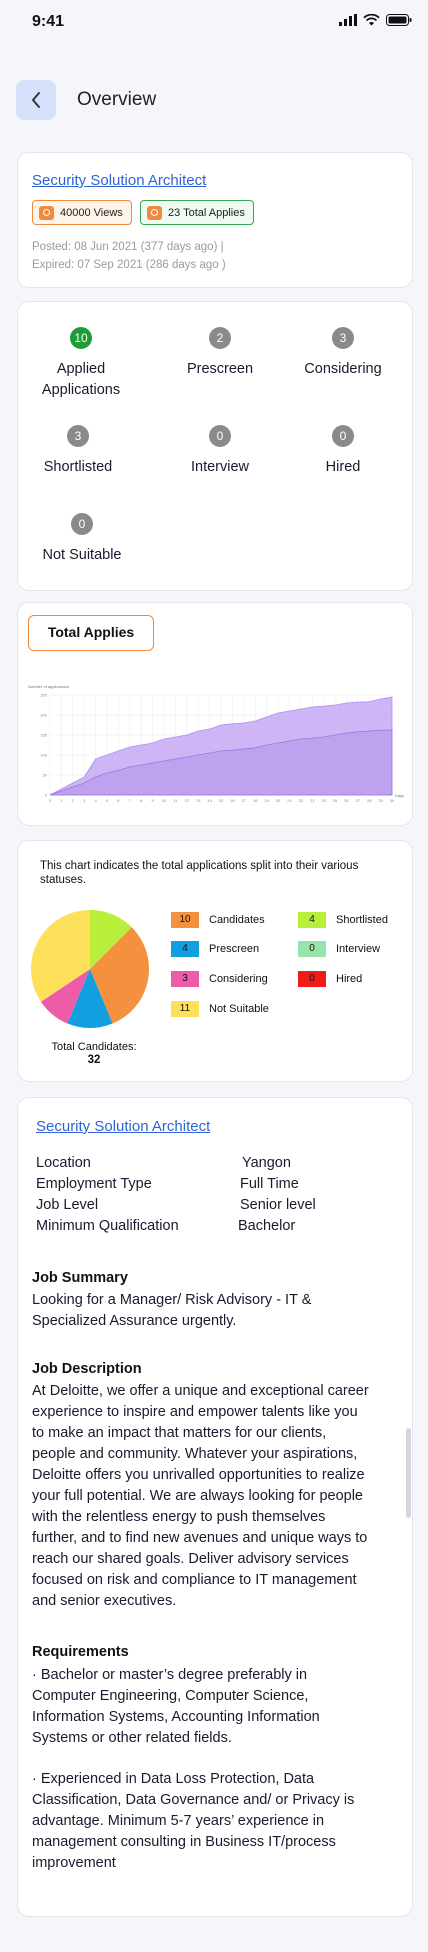  I want to click on legend-item: 10 Candidates, so click(218, 920).